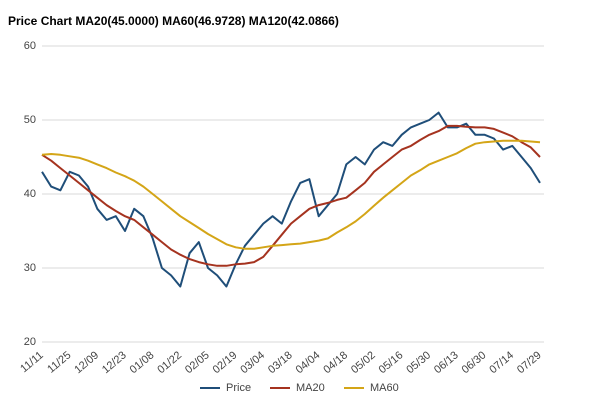 The width and height of the screenshot is (600, 400). What do you see at coordinates (384, 388) in the screenshot?
I see `legend-label: MA60` at bounding box center [384, 388].